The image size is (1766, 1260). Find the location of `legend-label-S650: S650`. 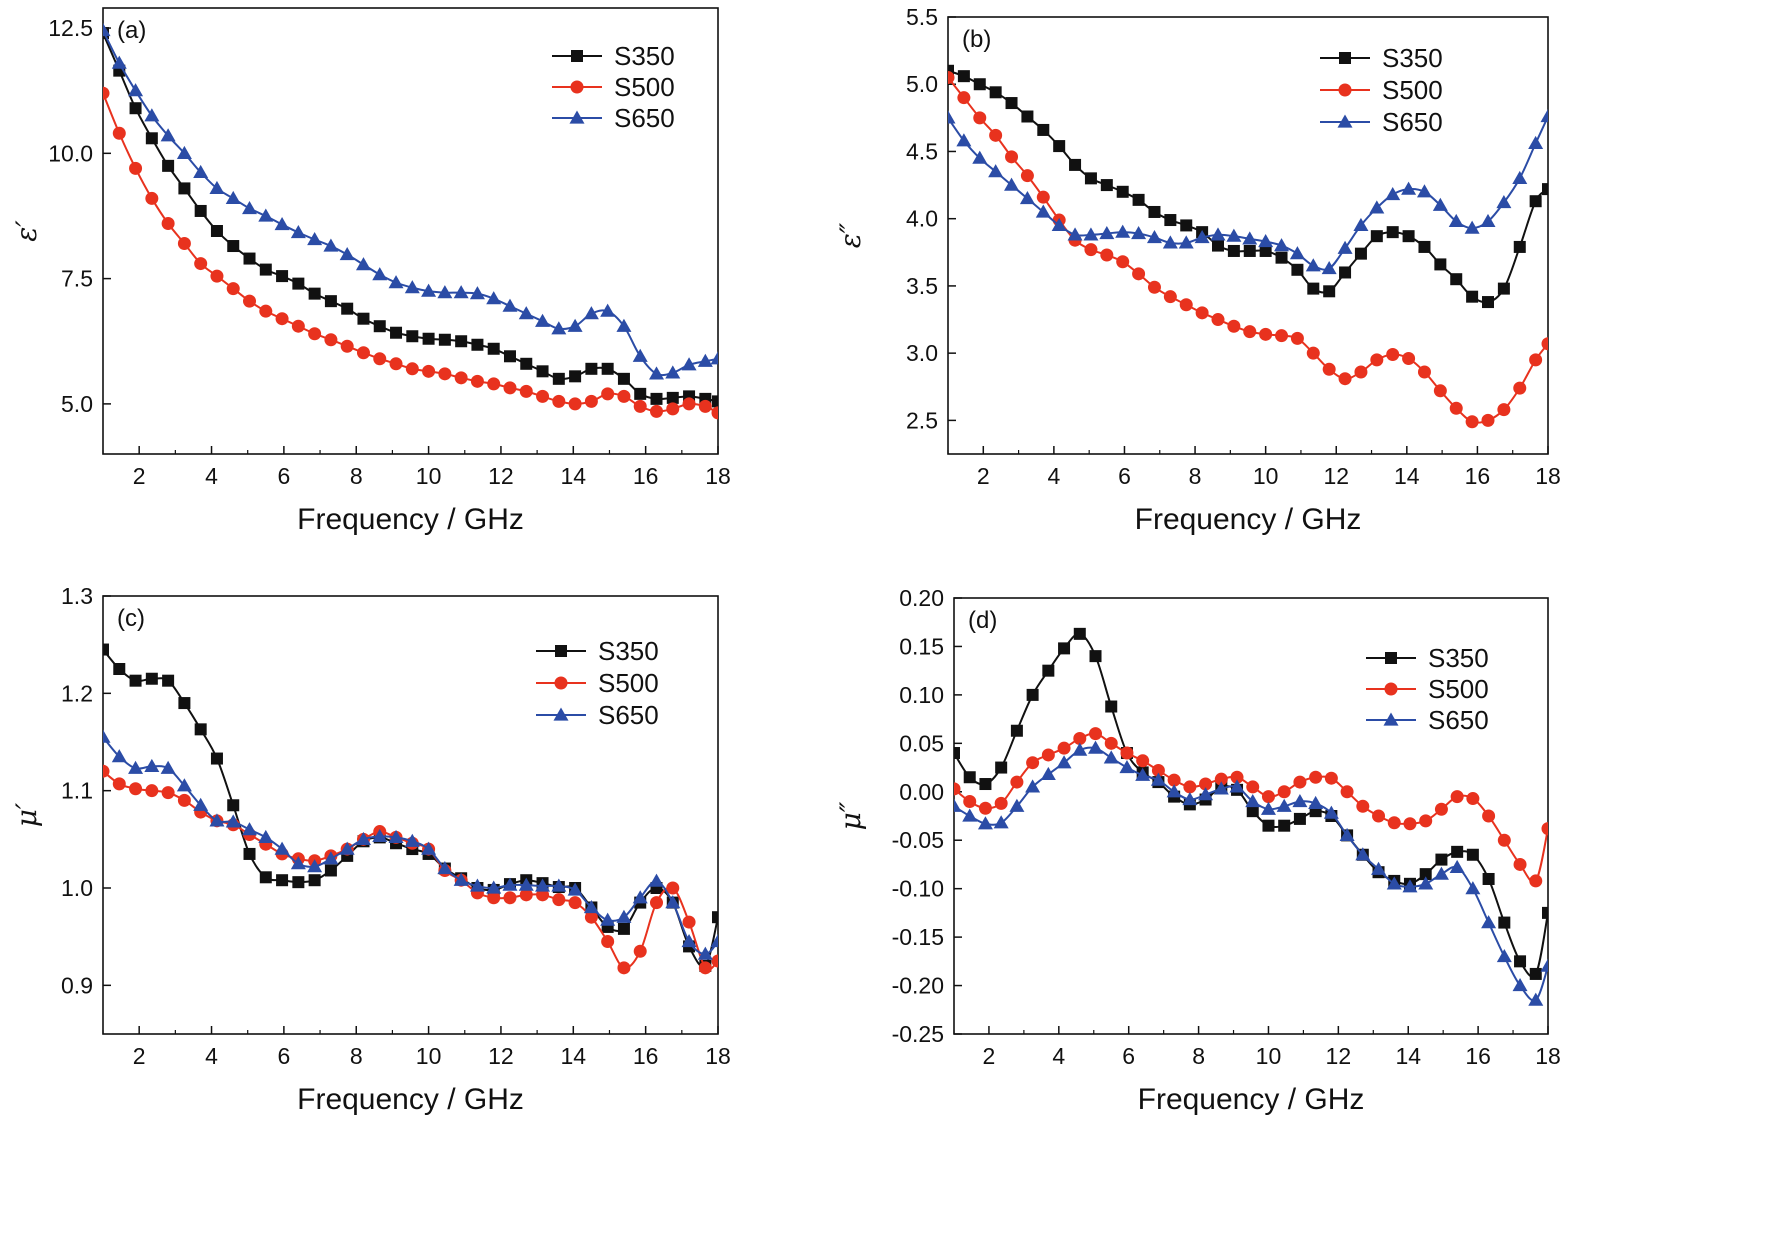

legend-label-S650: S650 is located at coordinates (1412, 122).